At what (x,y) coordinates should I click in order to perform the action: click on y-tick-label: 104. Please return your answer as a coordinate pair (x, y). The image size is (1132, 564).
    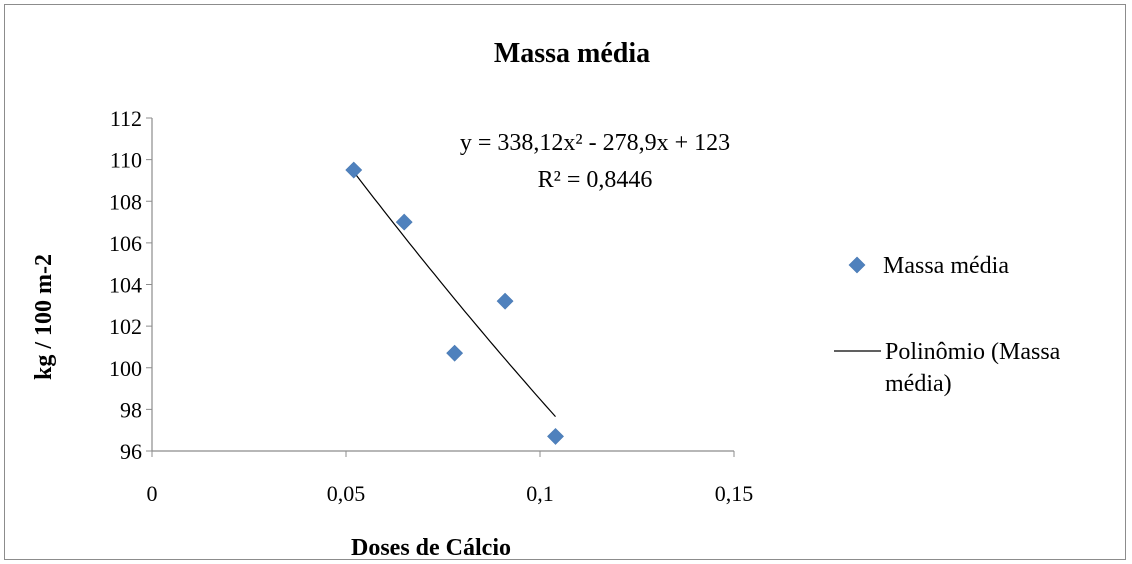
    Looking at the image, I should click on (125, 285).